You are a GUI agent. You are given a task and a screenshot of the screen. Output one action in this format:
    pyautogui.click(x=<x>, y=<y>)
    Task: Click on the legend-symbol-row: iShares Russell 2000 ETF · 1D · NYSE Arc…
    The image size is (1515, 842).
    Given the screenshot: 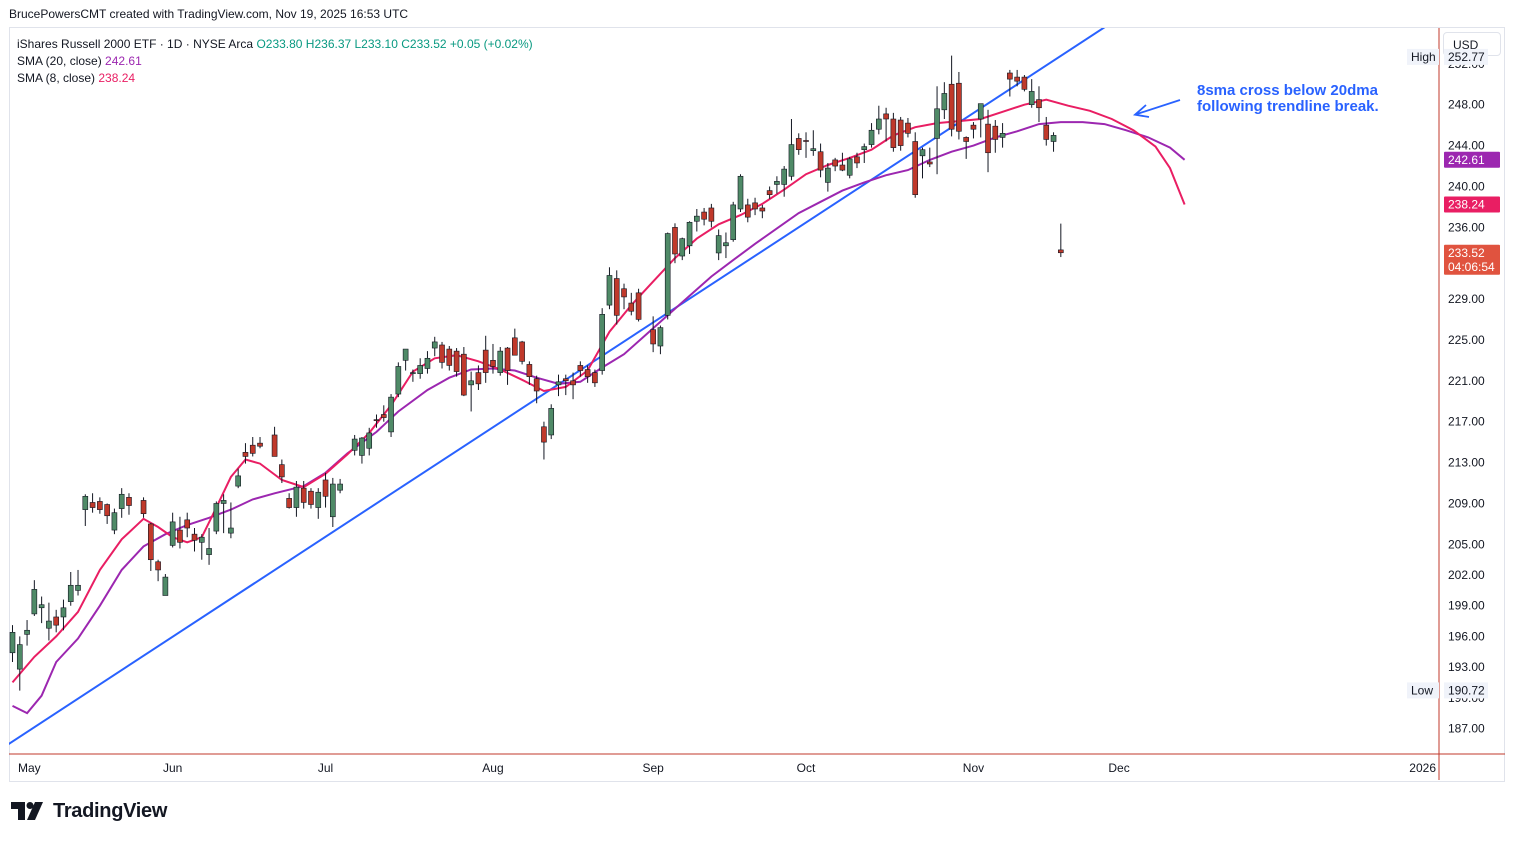 What is the action you would take?
    pyautogui.click(x=275, y=44)
    